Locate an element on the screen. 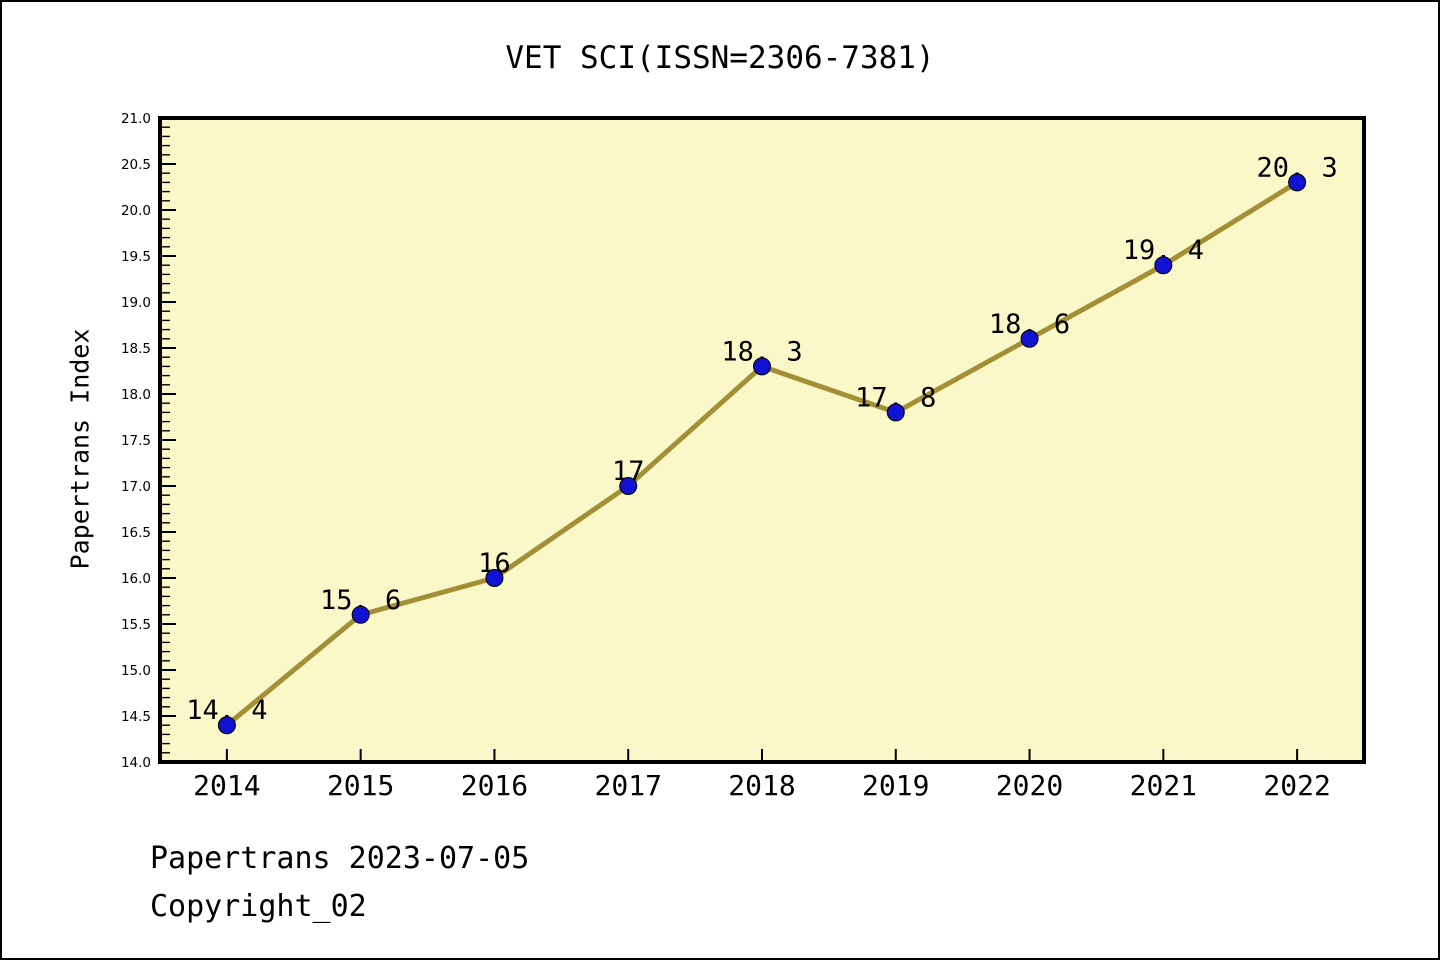 Image resolution: width=1440 pixels, height=962 pixels. svg-text: 18.5 is located at coordinates (136, 349).